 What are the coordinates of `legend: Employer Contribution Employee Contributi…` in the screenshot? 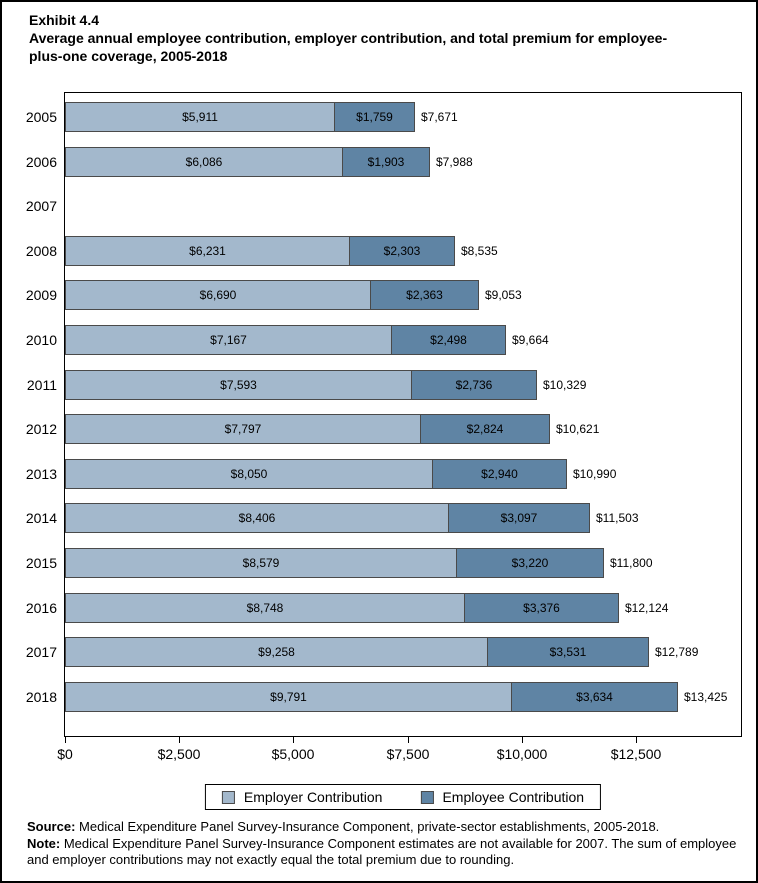 It's located at (403, 797).